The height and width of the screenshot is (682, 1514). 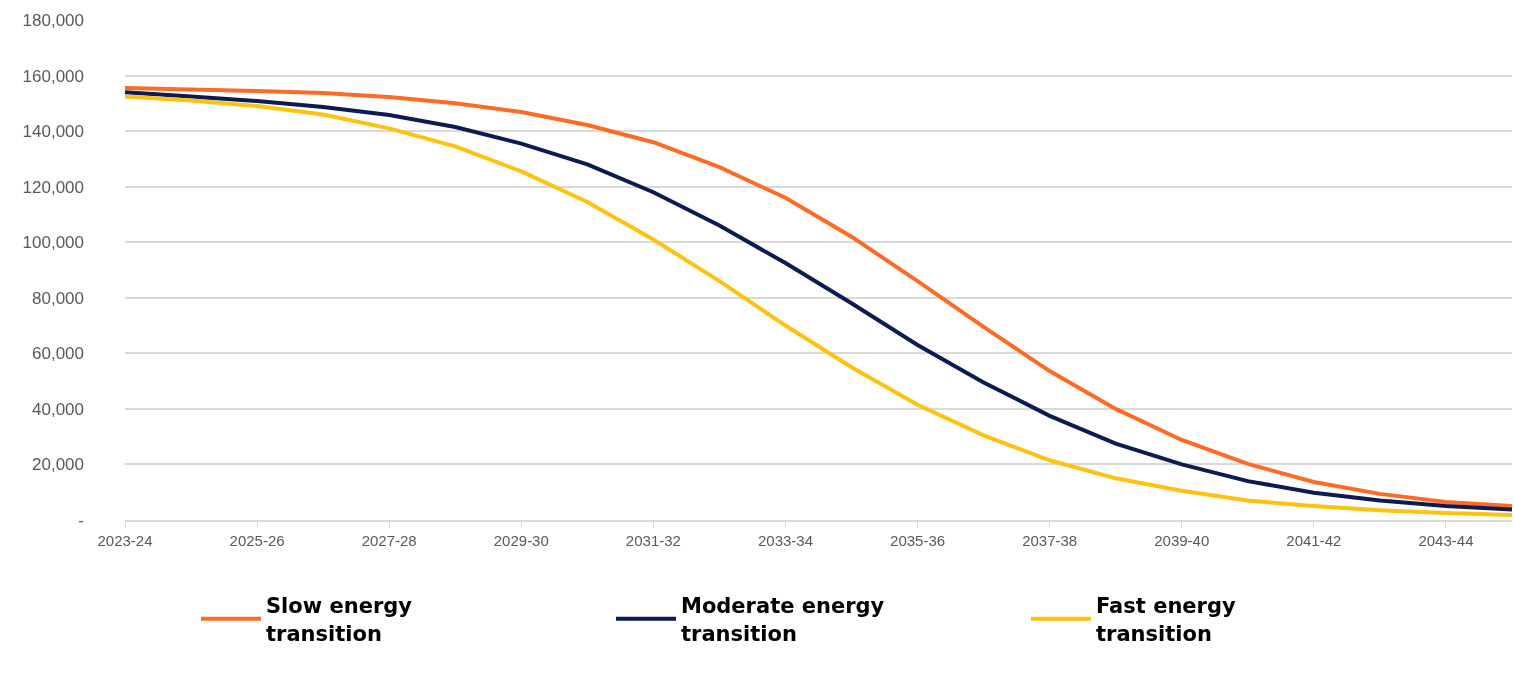 What do you see at coordinates (125, 540) in the screenshot?
I see `x-tick-label: 2023-24` at bounding box center [125, 540].